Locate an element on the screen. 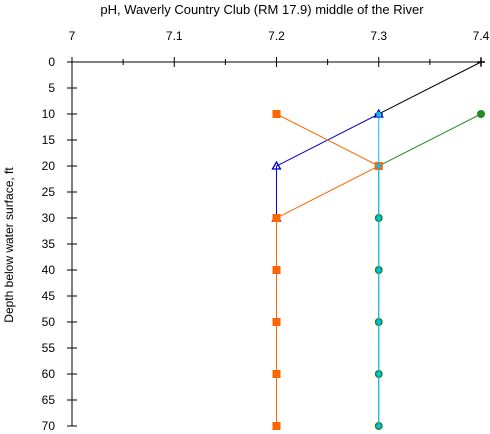 The width and height of the screenshot is (490, 434). y-tick-label: 25 is located at coordinates (49, 192).